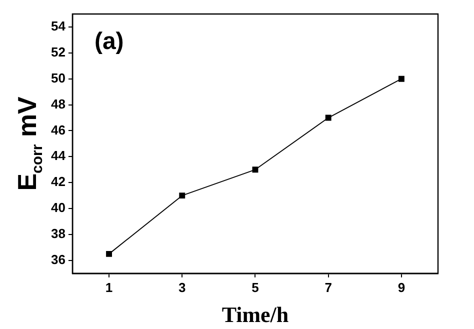 The height and width of the screenshot is (329, 474). What do you see at coordinates (58, 26) in the screenshot?
I see `y-tick-label: 54` at bounding box center [58, 26].